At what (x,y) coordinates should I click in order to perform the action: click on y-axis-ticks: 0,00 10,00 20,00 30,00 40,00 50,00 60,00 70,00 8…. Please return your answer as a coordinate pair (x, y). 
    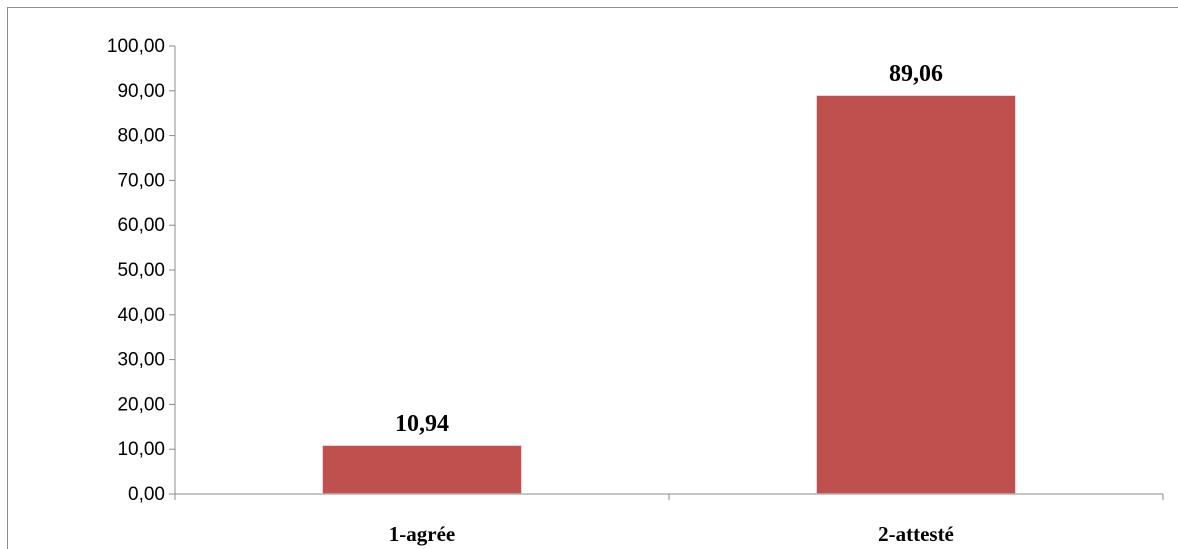
    Looking at the image, I should click on (141, 270).